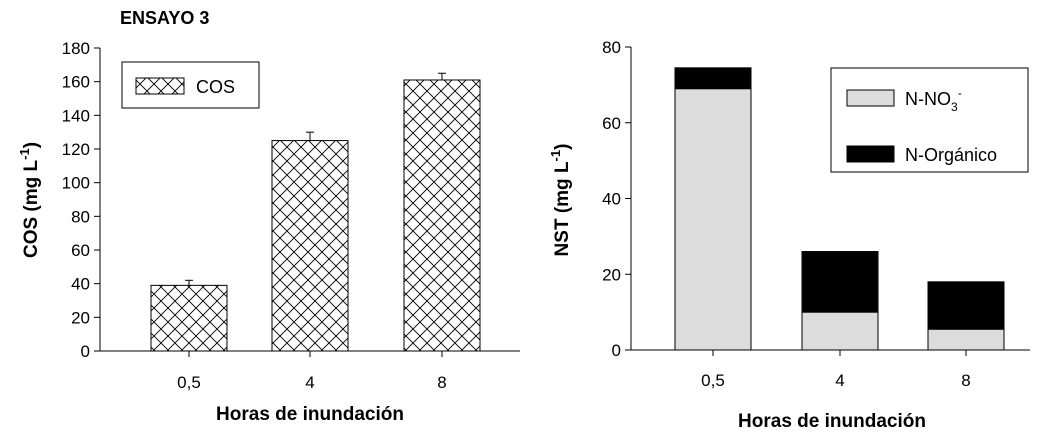 Image resolution: width=1038 pixels, height=433 pixels. What do you see at coordinates (611, 123) in the screenshot?
I see `chart-right-y-tick-label: 60` at bounding box center [611, 123].